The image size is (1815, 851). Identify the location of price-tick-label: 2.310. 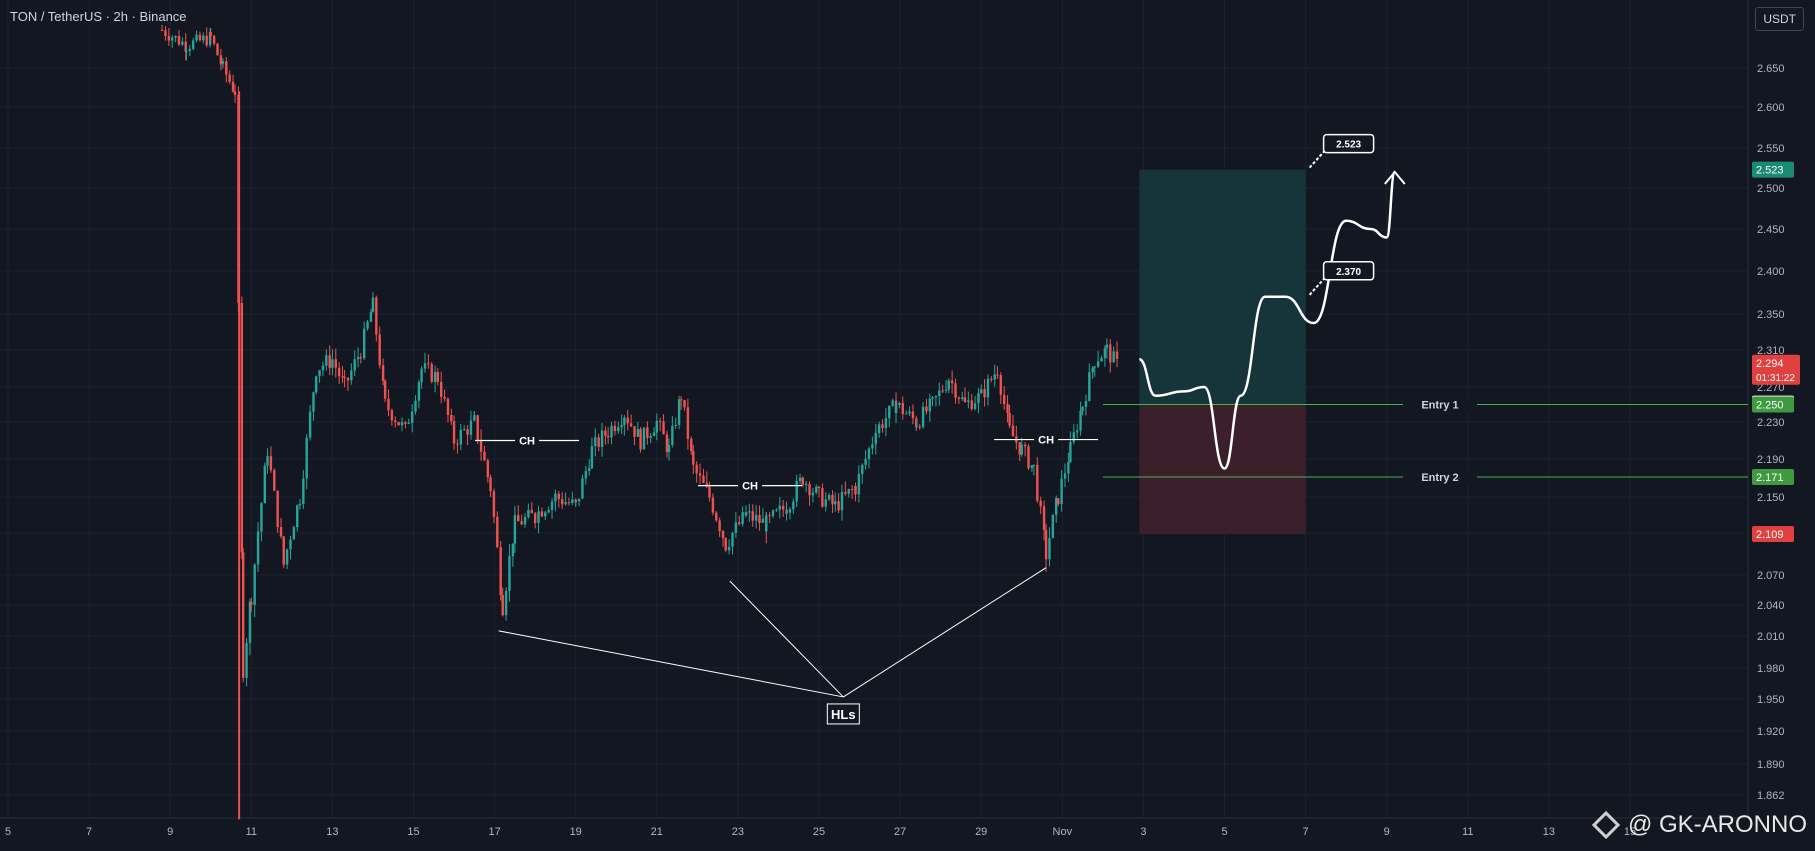
(1771, 351).